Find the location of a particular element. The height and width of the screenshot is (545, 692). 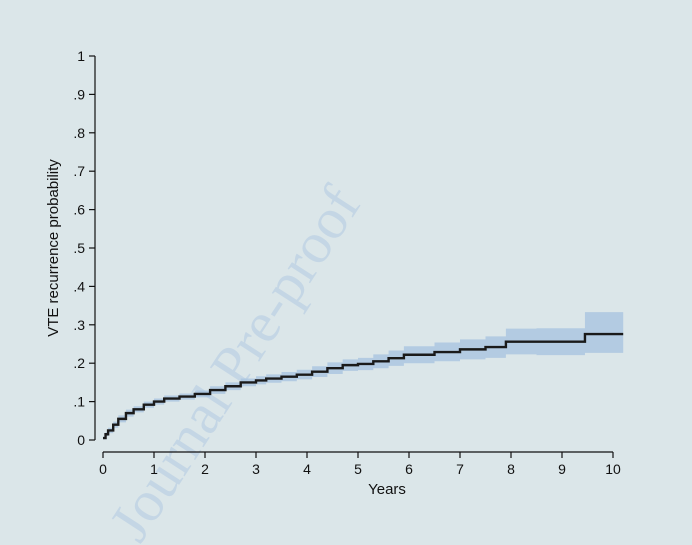

y-tick-label: .3 is located at coordinates (79, 325).